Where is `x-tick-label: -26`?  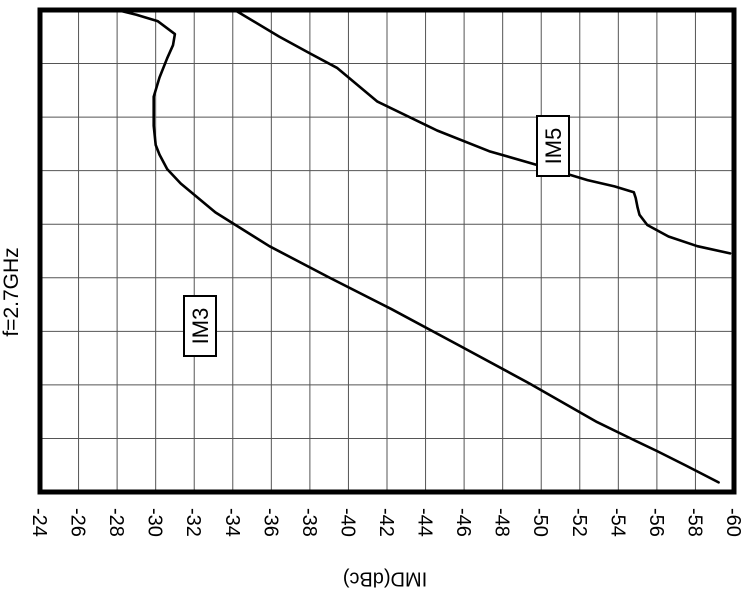
x-tick-label: -26 is located at coordinates (78, 522).